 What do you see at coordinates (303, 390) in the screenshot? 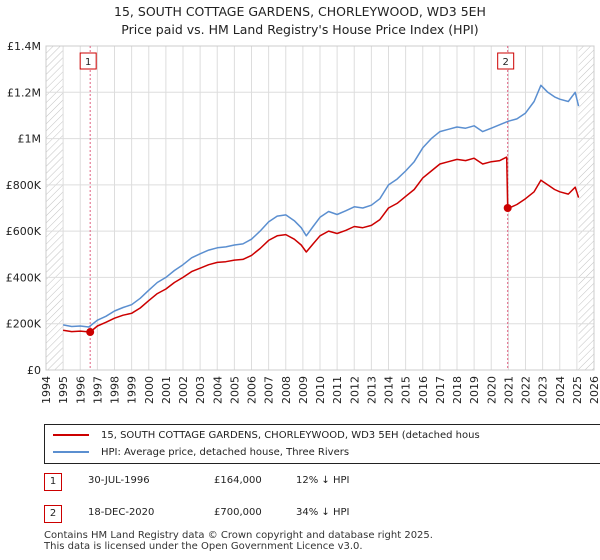
I see `x-tick-label: 2009` at bounding box center [303, 390].